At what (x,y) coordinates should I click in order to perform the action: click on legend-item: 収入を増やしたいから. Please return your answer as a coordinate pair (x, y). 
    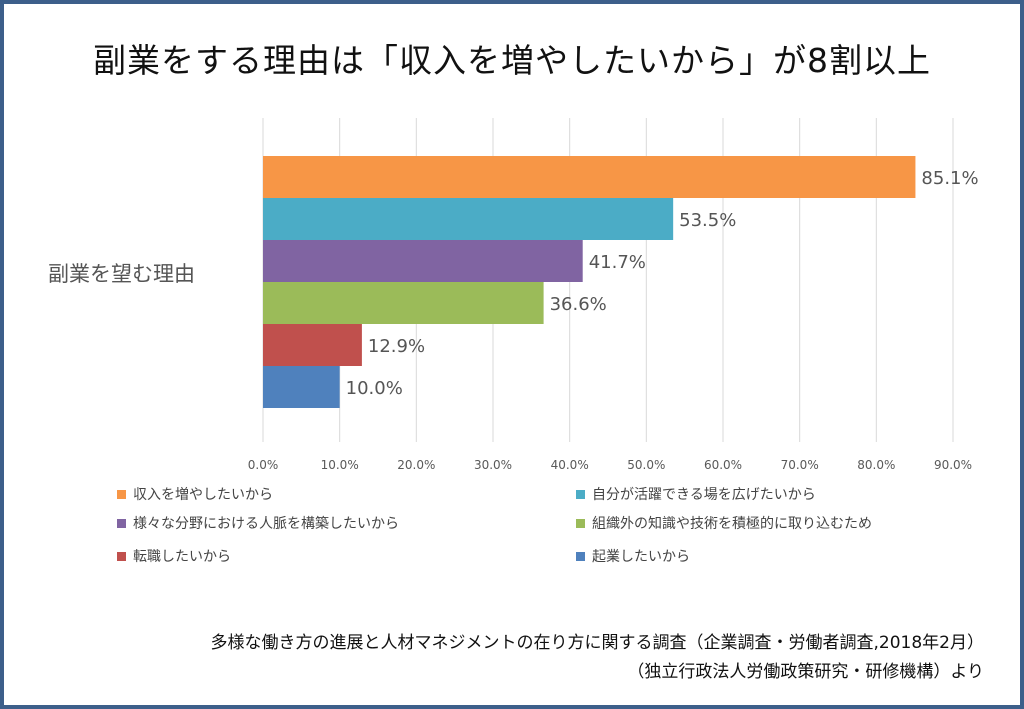
    Looking at the image, I should click on (195, 495).